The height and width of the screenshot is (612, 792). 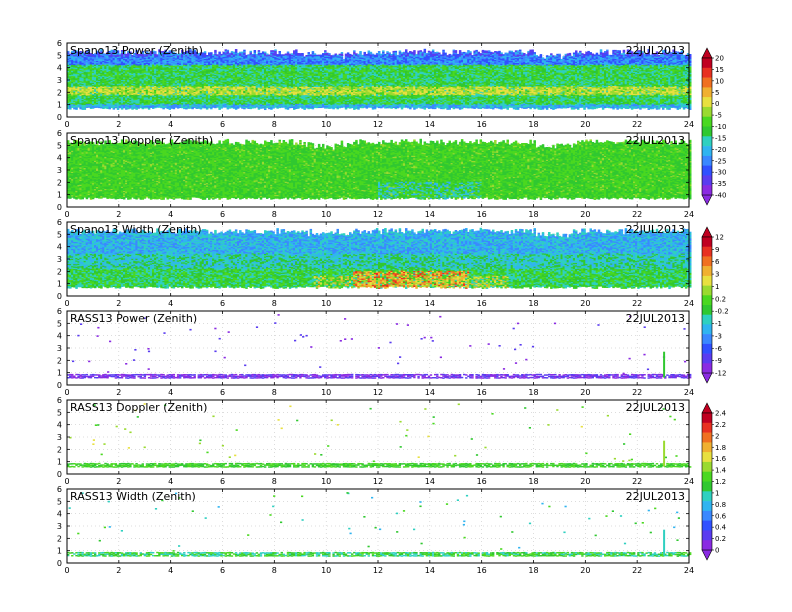 I want to click on data-cells, so click(x=379, y=79).